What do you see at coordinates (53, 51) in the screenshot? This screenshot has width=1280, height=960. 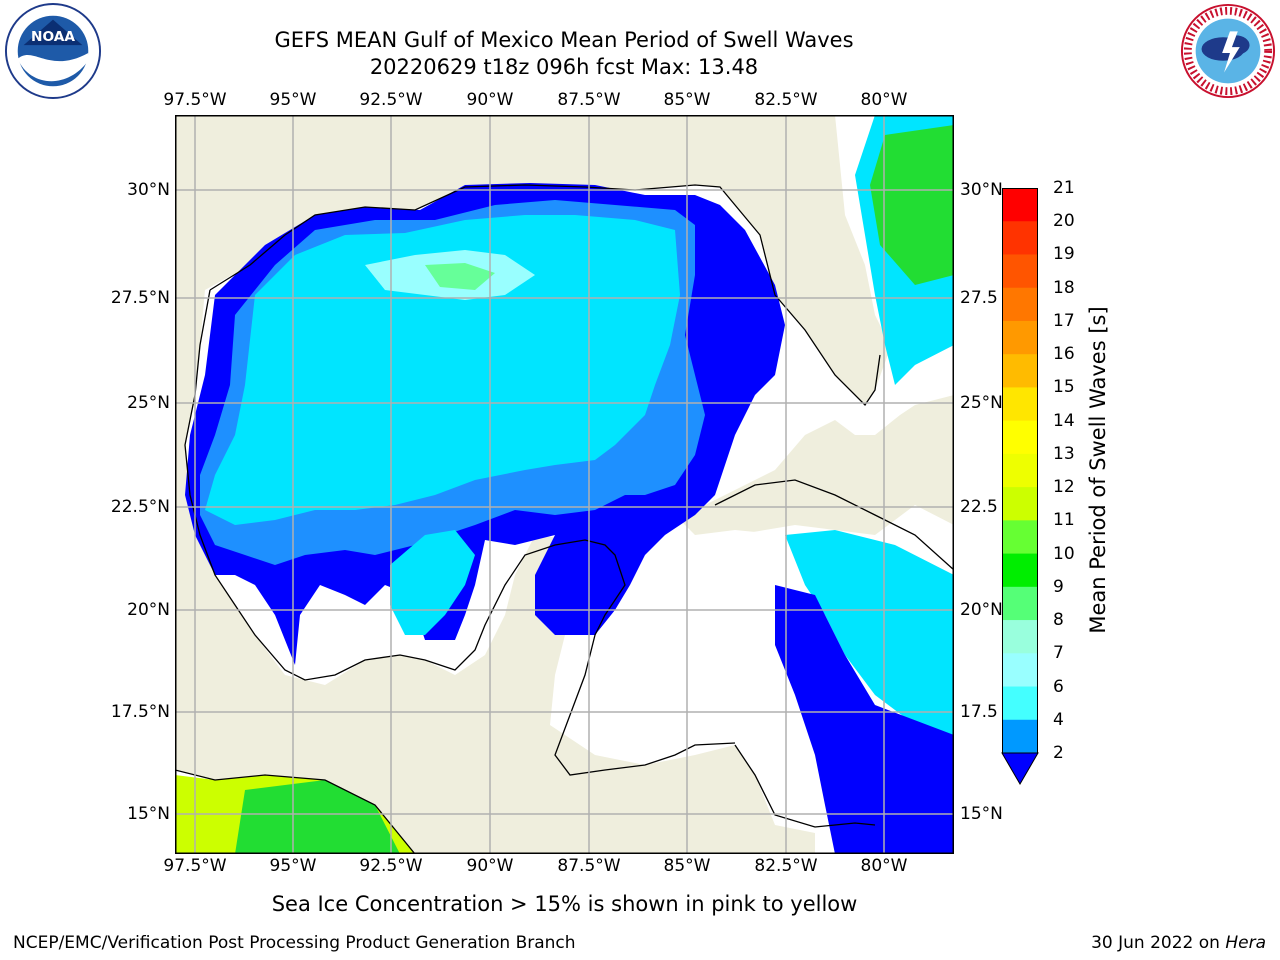 I see `noaa-logo: NOAA` at bounding box center [53, 51].